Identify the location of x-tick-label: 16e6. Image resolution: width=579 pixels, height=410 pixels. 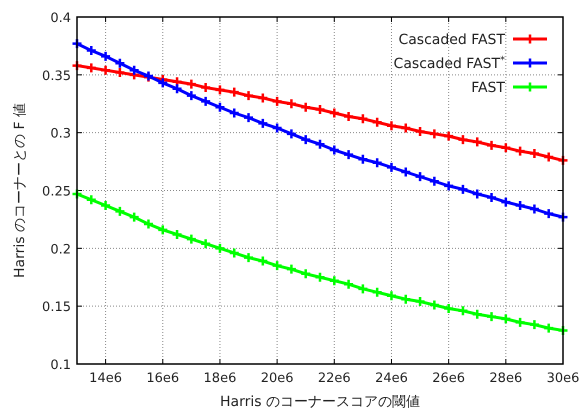
(163, 378).